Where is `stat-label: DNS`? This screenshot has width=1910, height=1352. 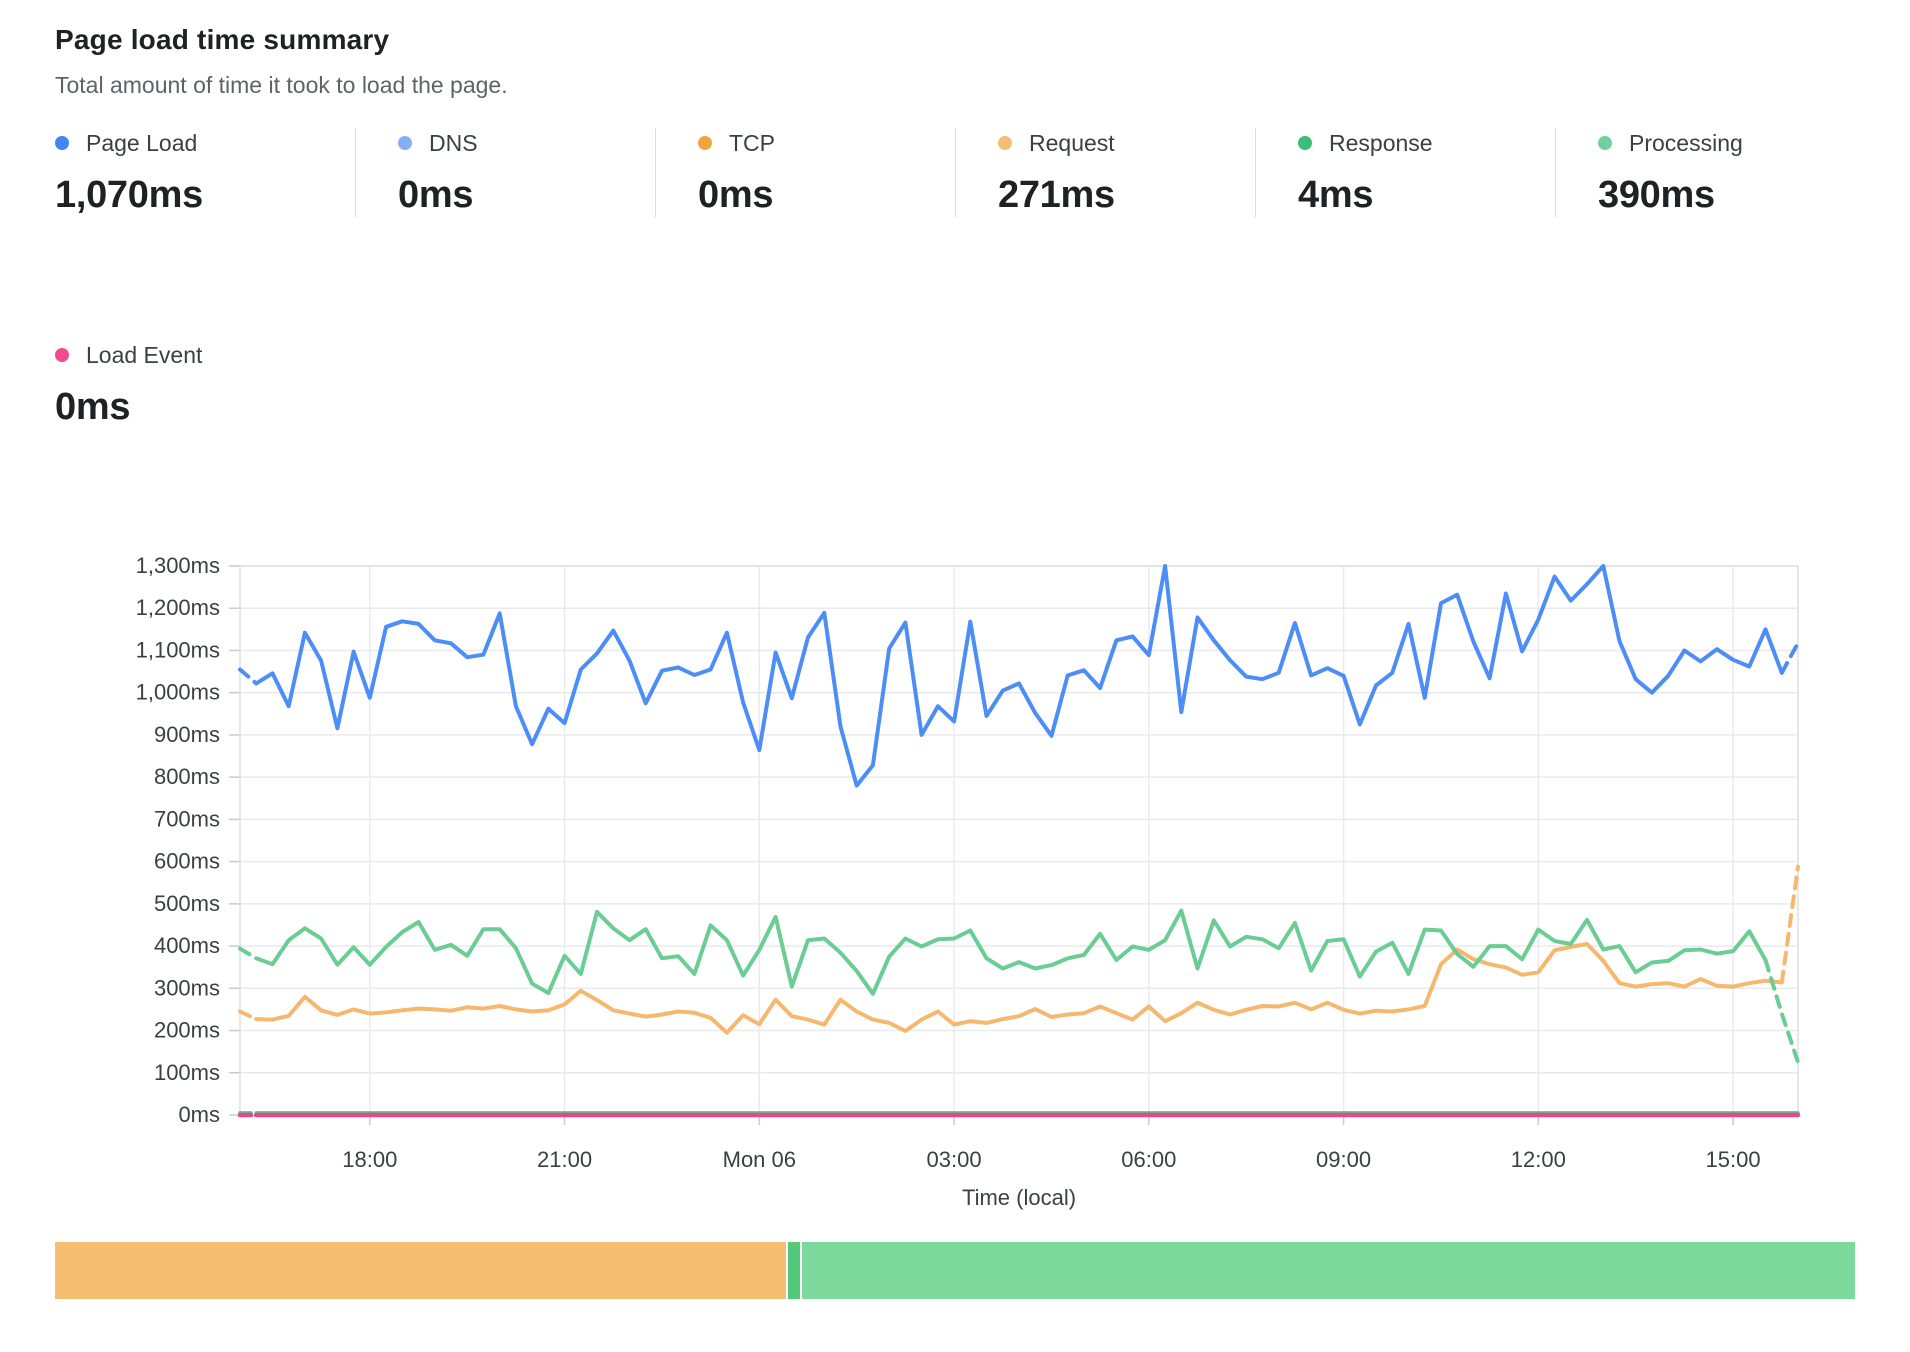
stat-label: DNS is located at coordinates (453, 142).